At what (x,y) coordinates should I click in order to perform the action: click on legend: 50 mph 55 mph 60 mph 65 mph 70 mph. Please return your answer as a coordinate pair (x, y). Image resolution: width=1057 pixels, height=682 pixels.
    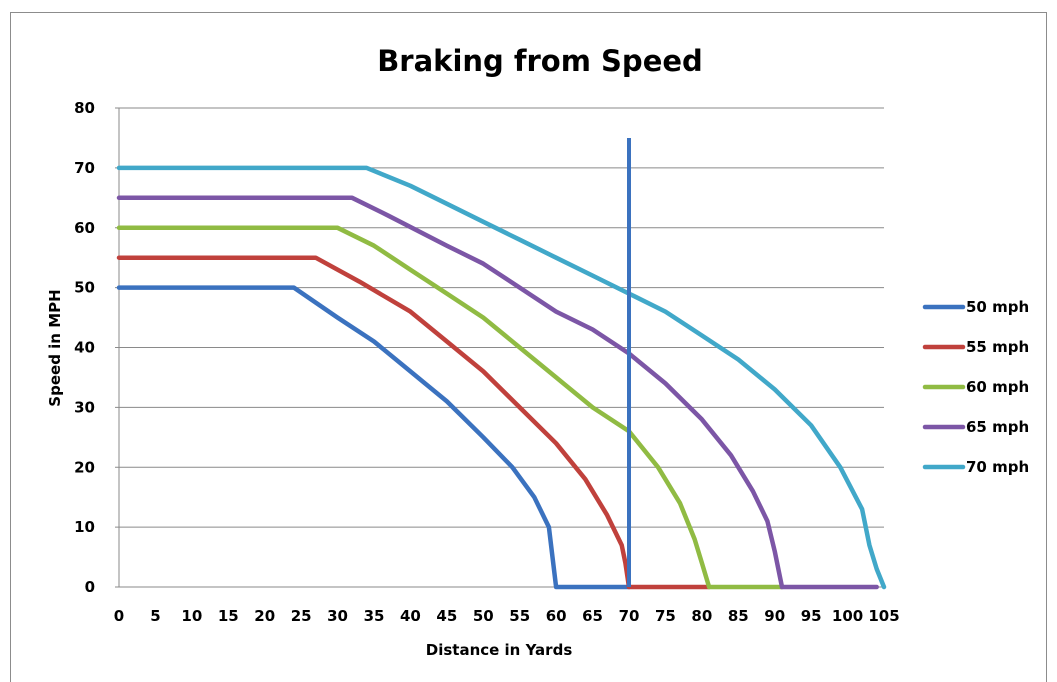
    Looking at the image, I should click on (975, 387).